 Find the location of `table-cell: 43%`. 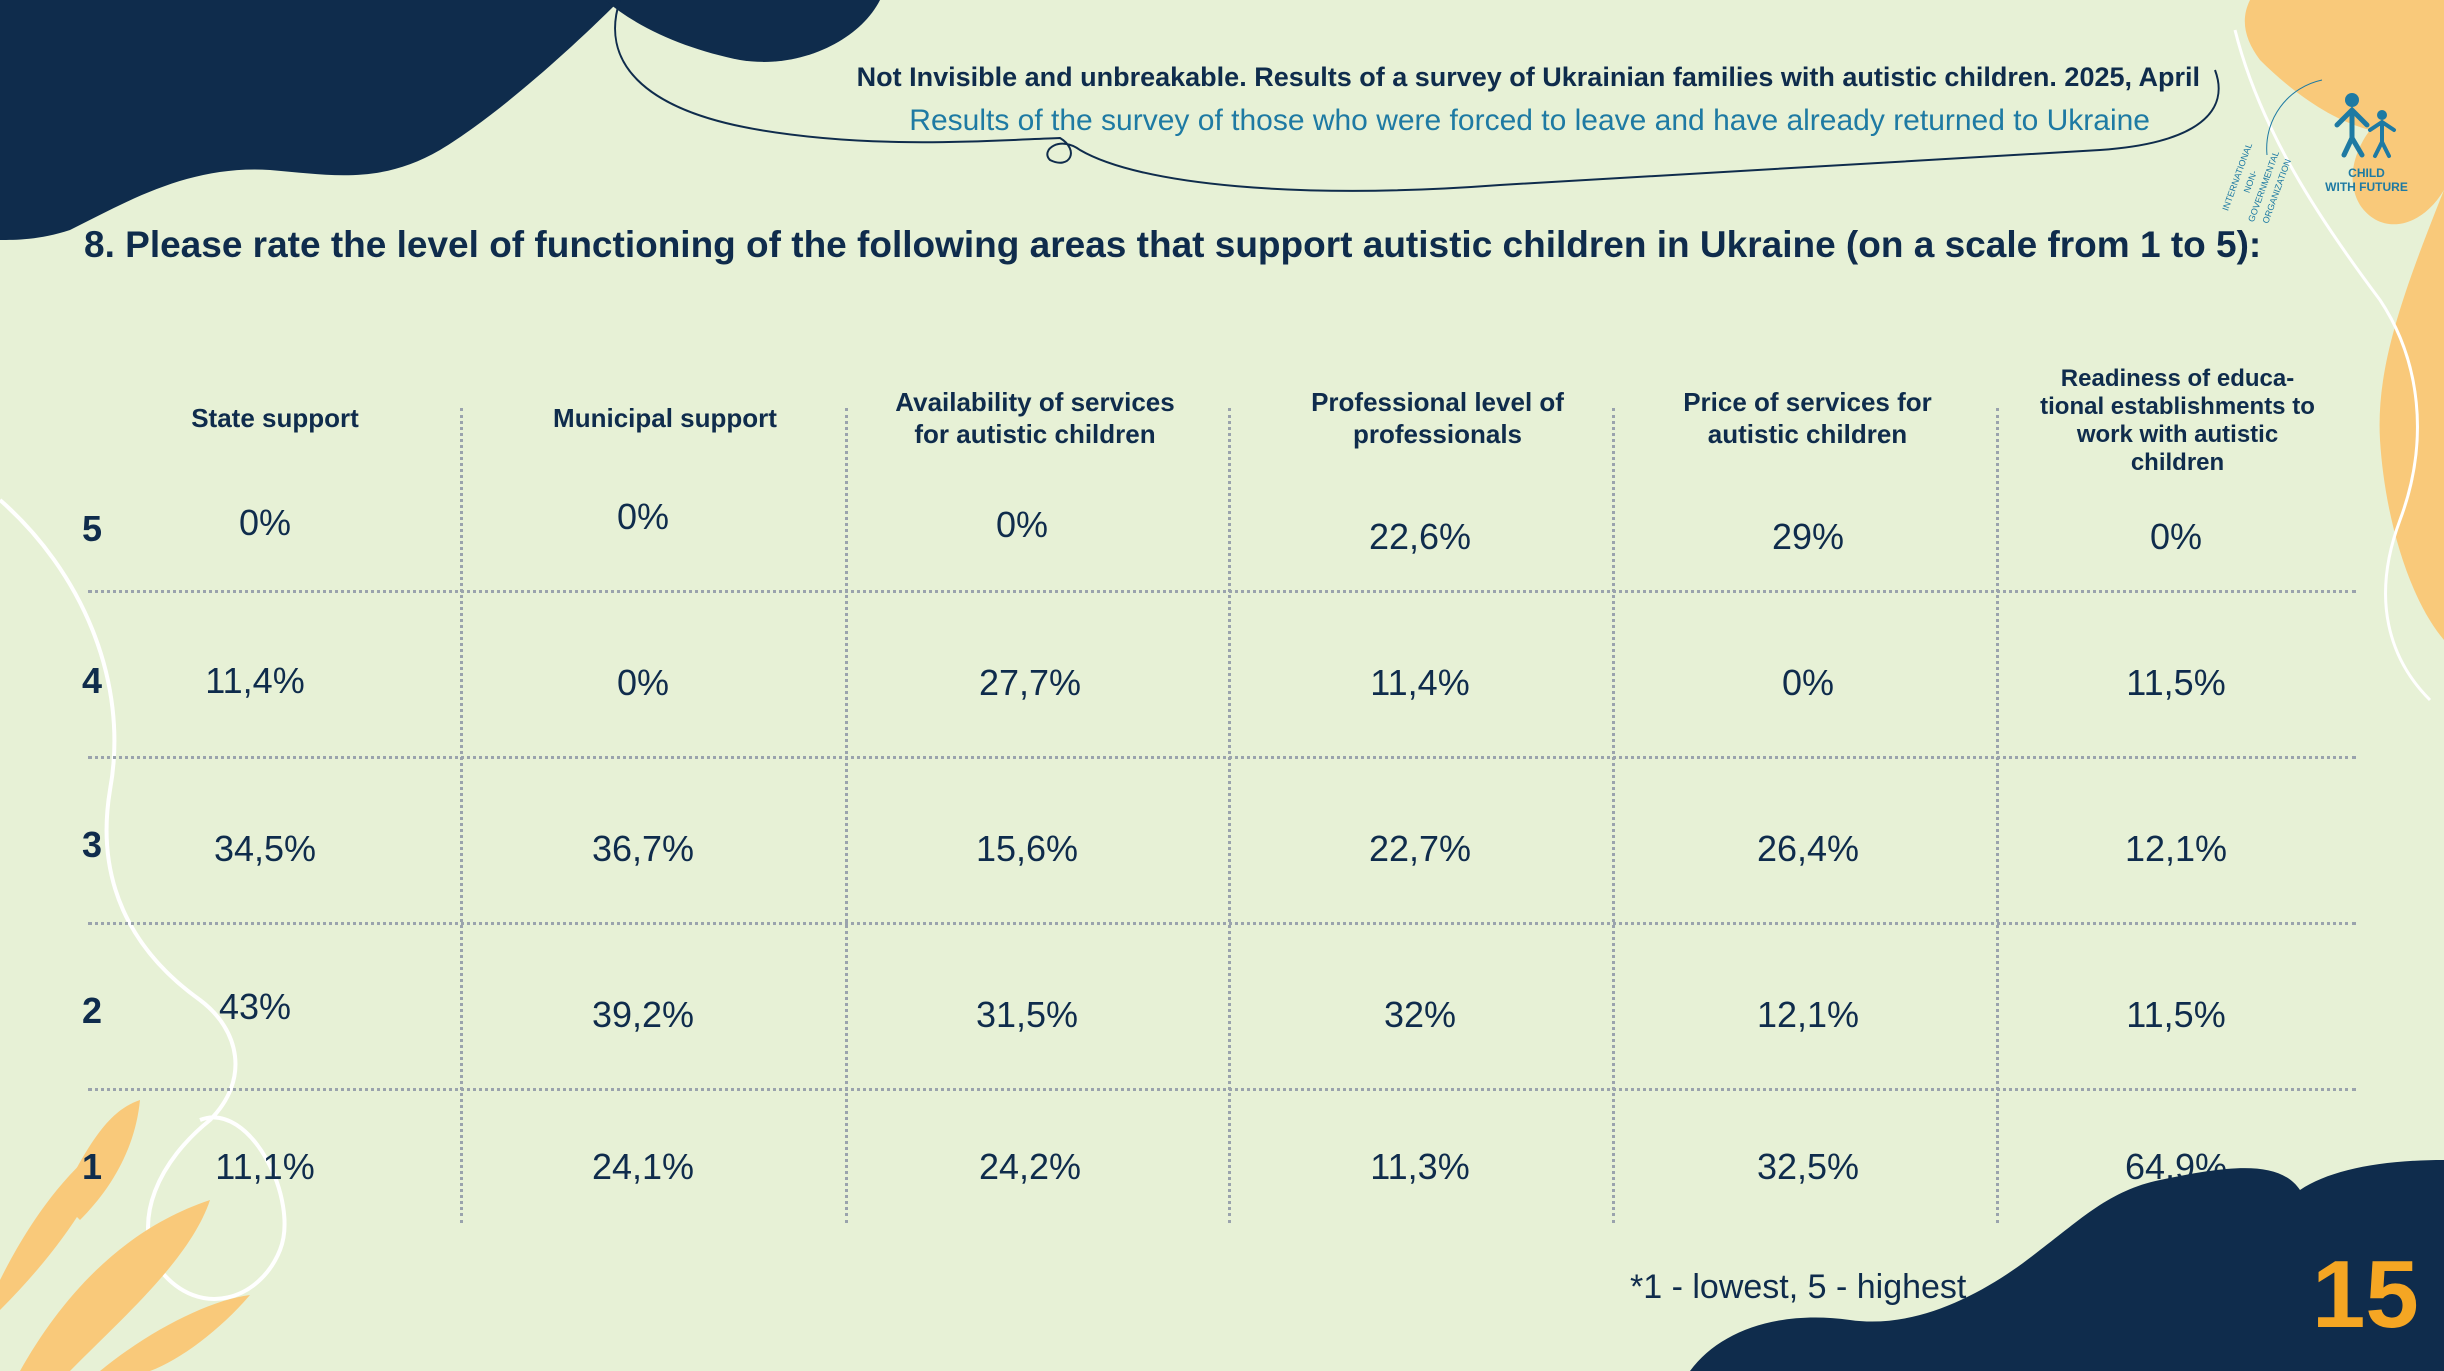

table-cell: 43% is located at coordinates (255, 1006).